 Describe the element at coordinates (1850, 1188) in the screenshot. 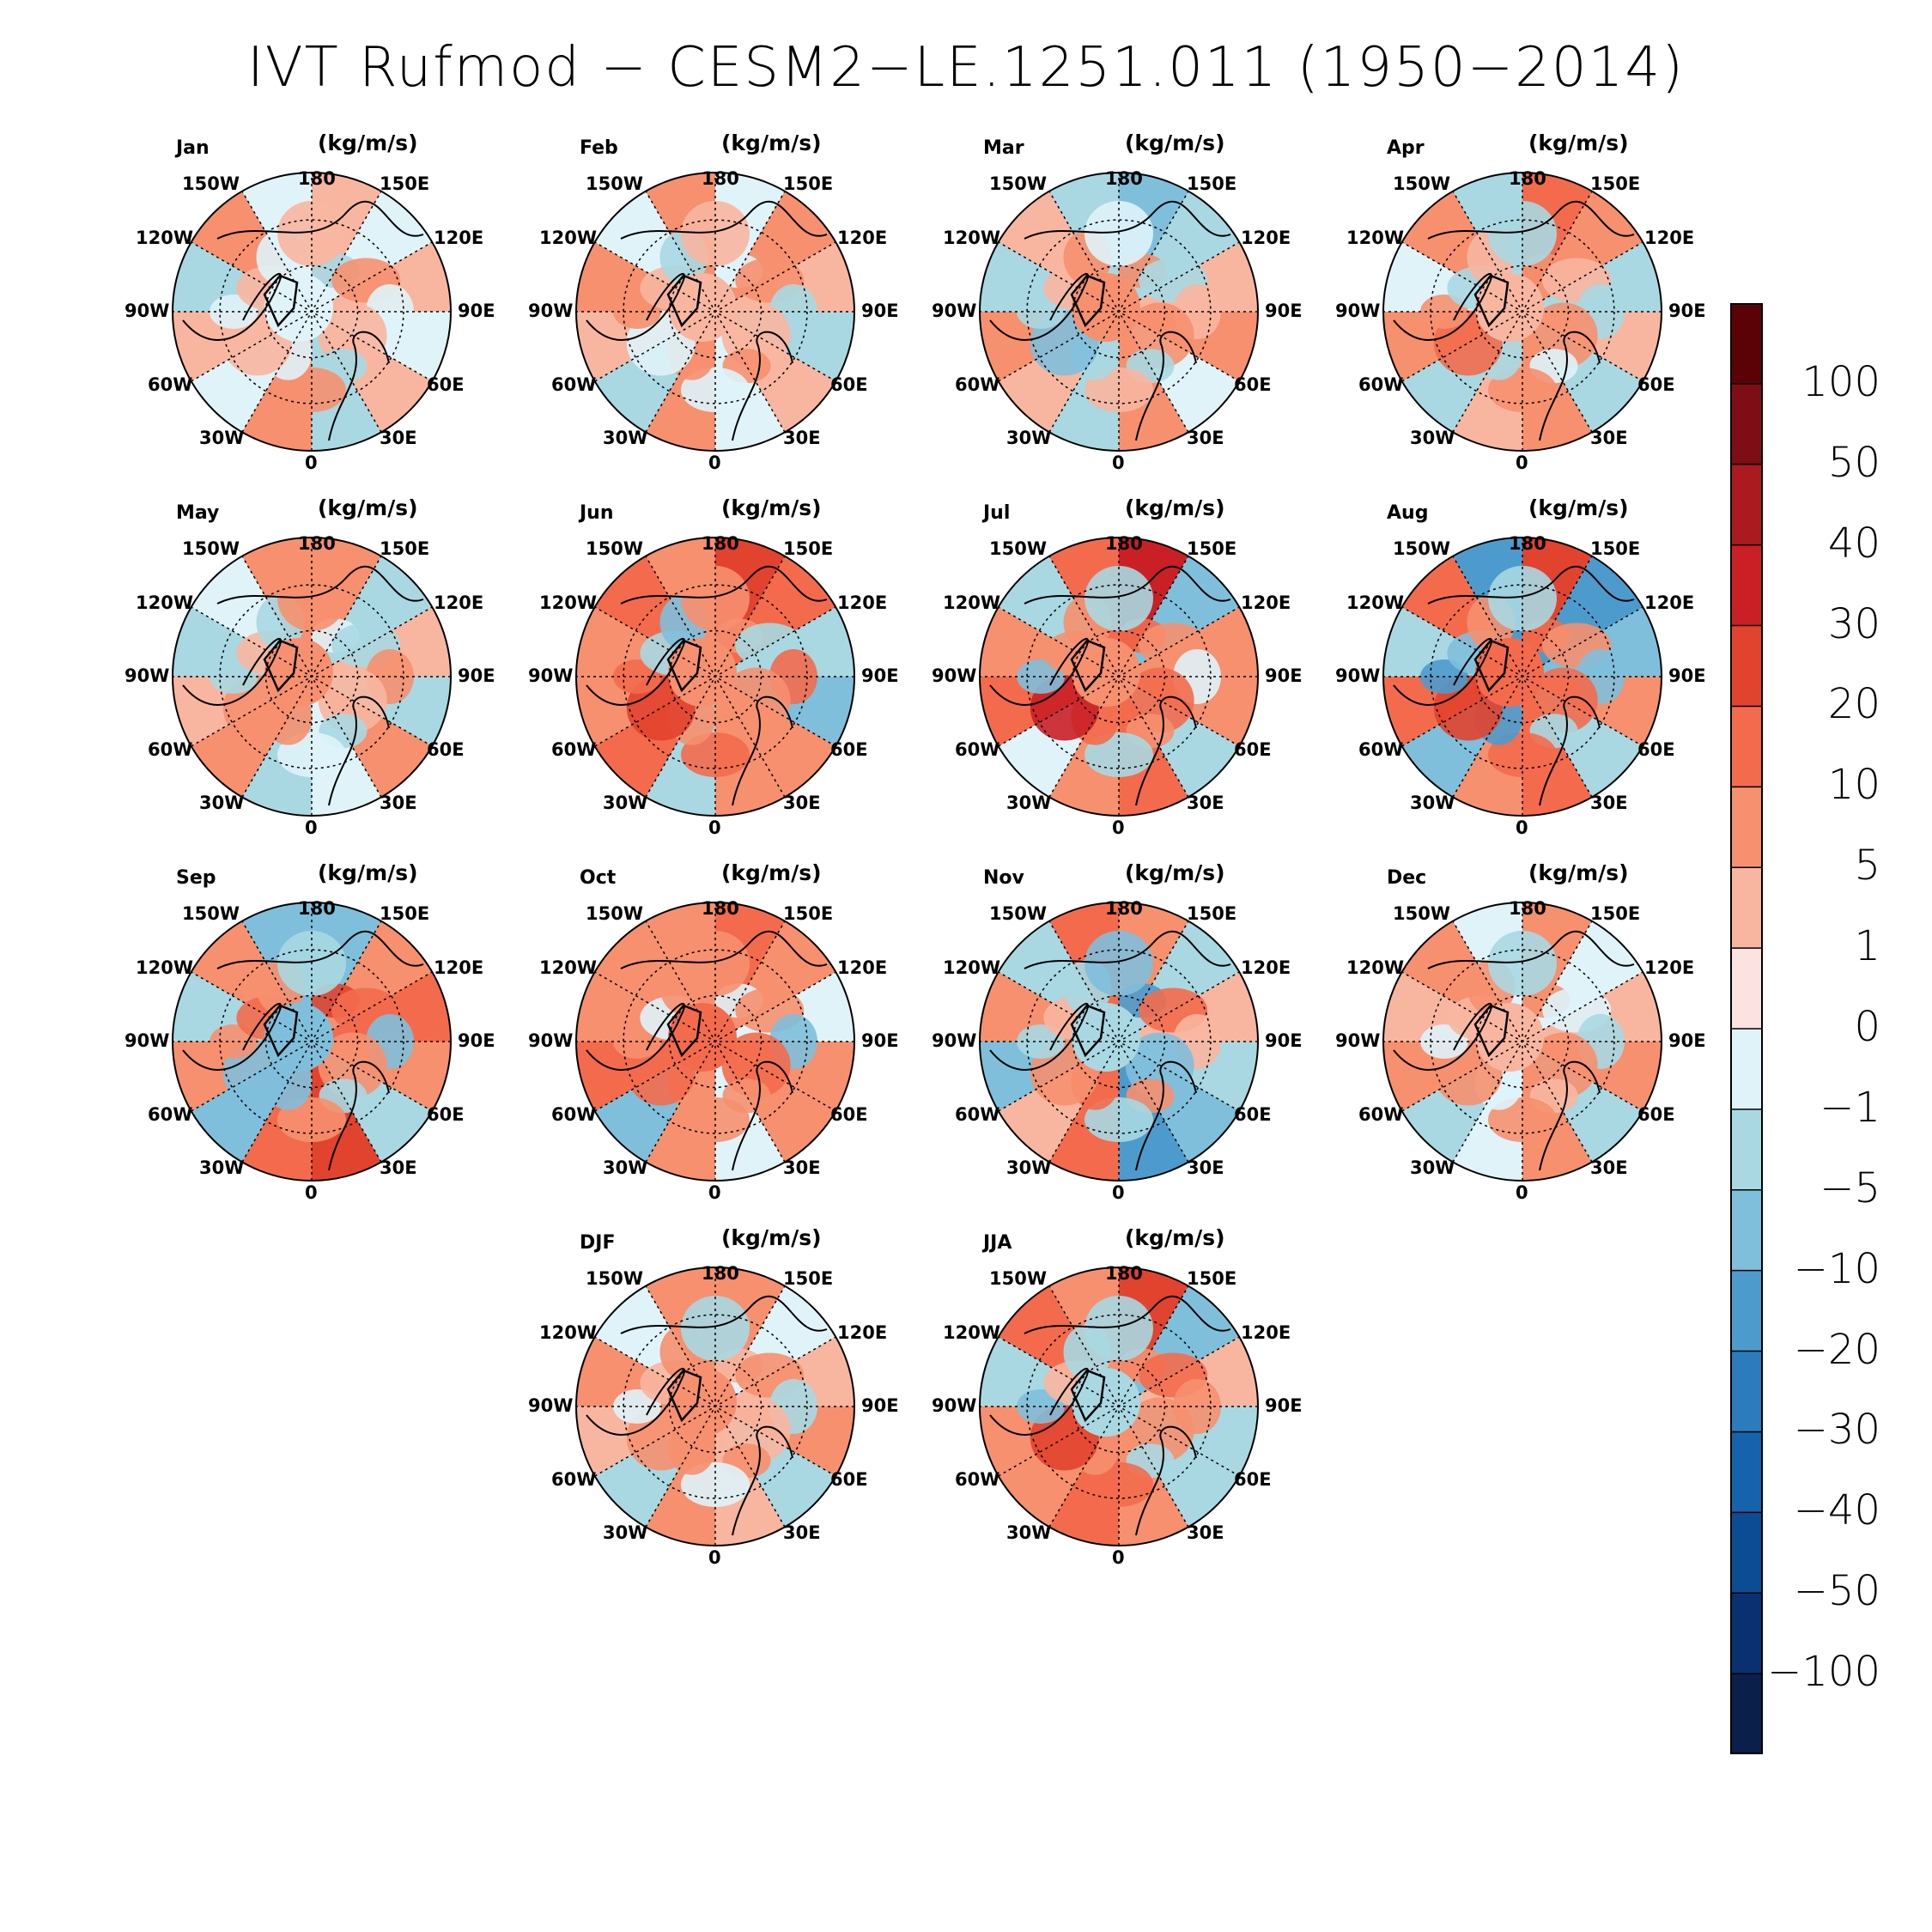

I see `colorbar-tick-label: −5` at that location.